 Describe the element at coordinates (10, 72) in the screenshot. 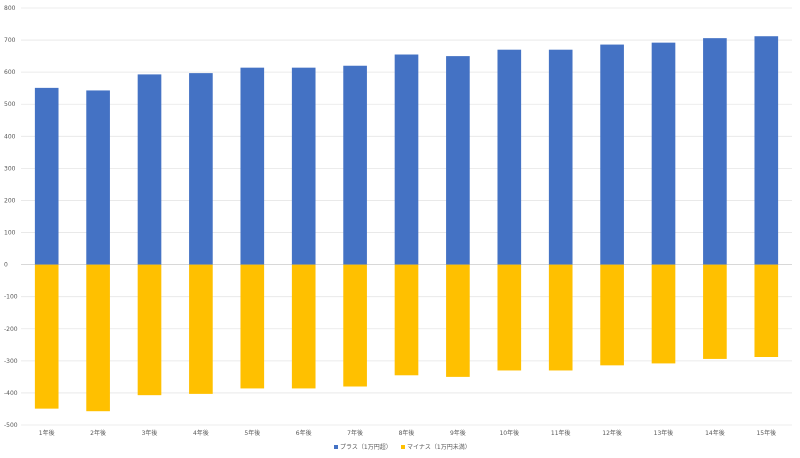

I see `y-tick-label: 600` at that location.